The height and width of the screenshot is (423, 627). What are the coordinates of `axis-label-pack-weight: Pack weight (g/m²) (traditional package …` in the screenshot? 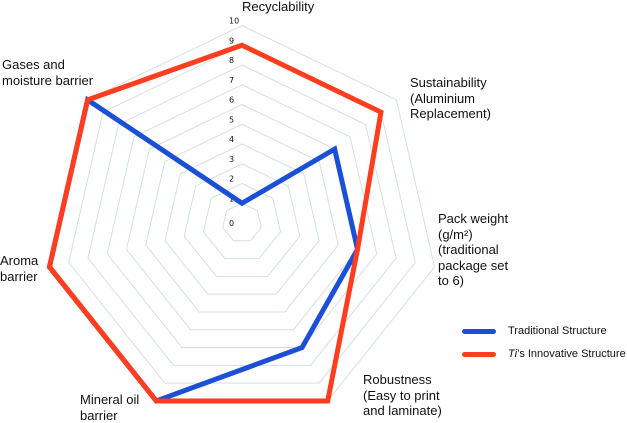 It's located at (473, 249).